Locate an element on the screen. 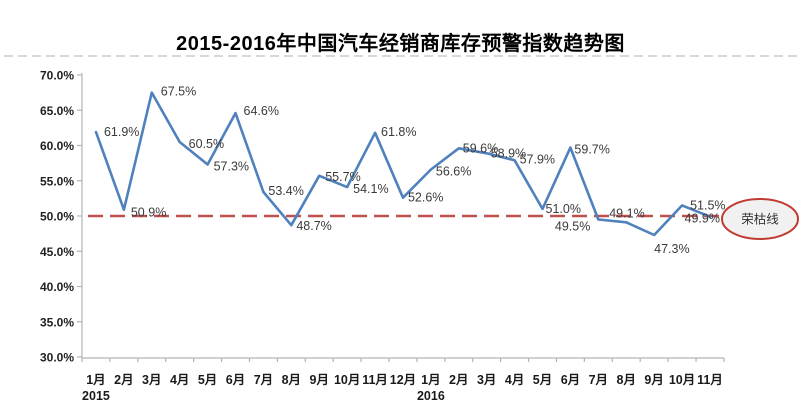  svg-text: 35.0% is located at coordinates (57, 322).